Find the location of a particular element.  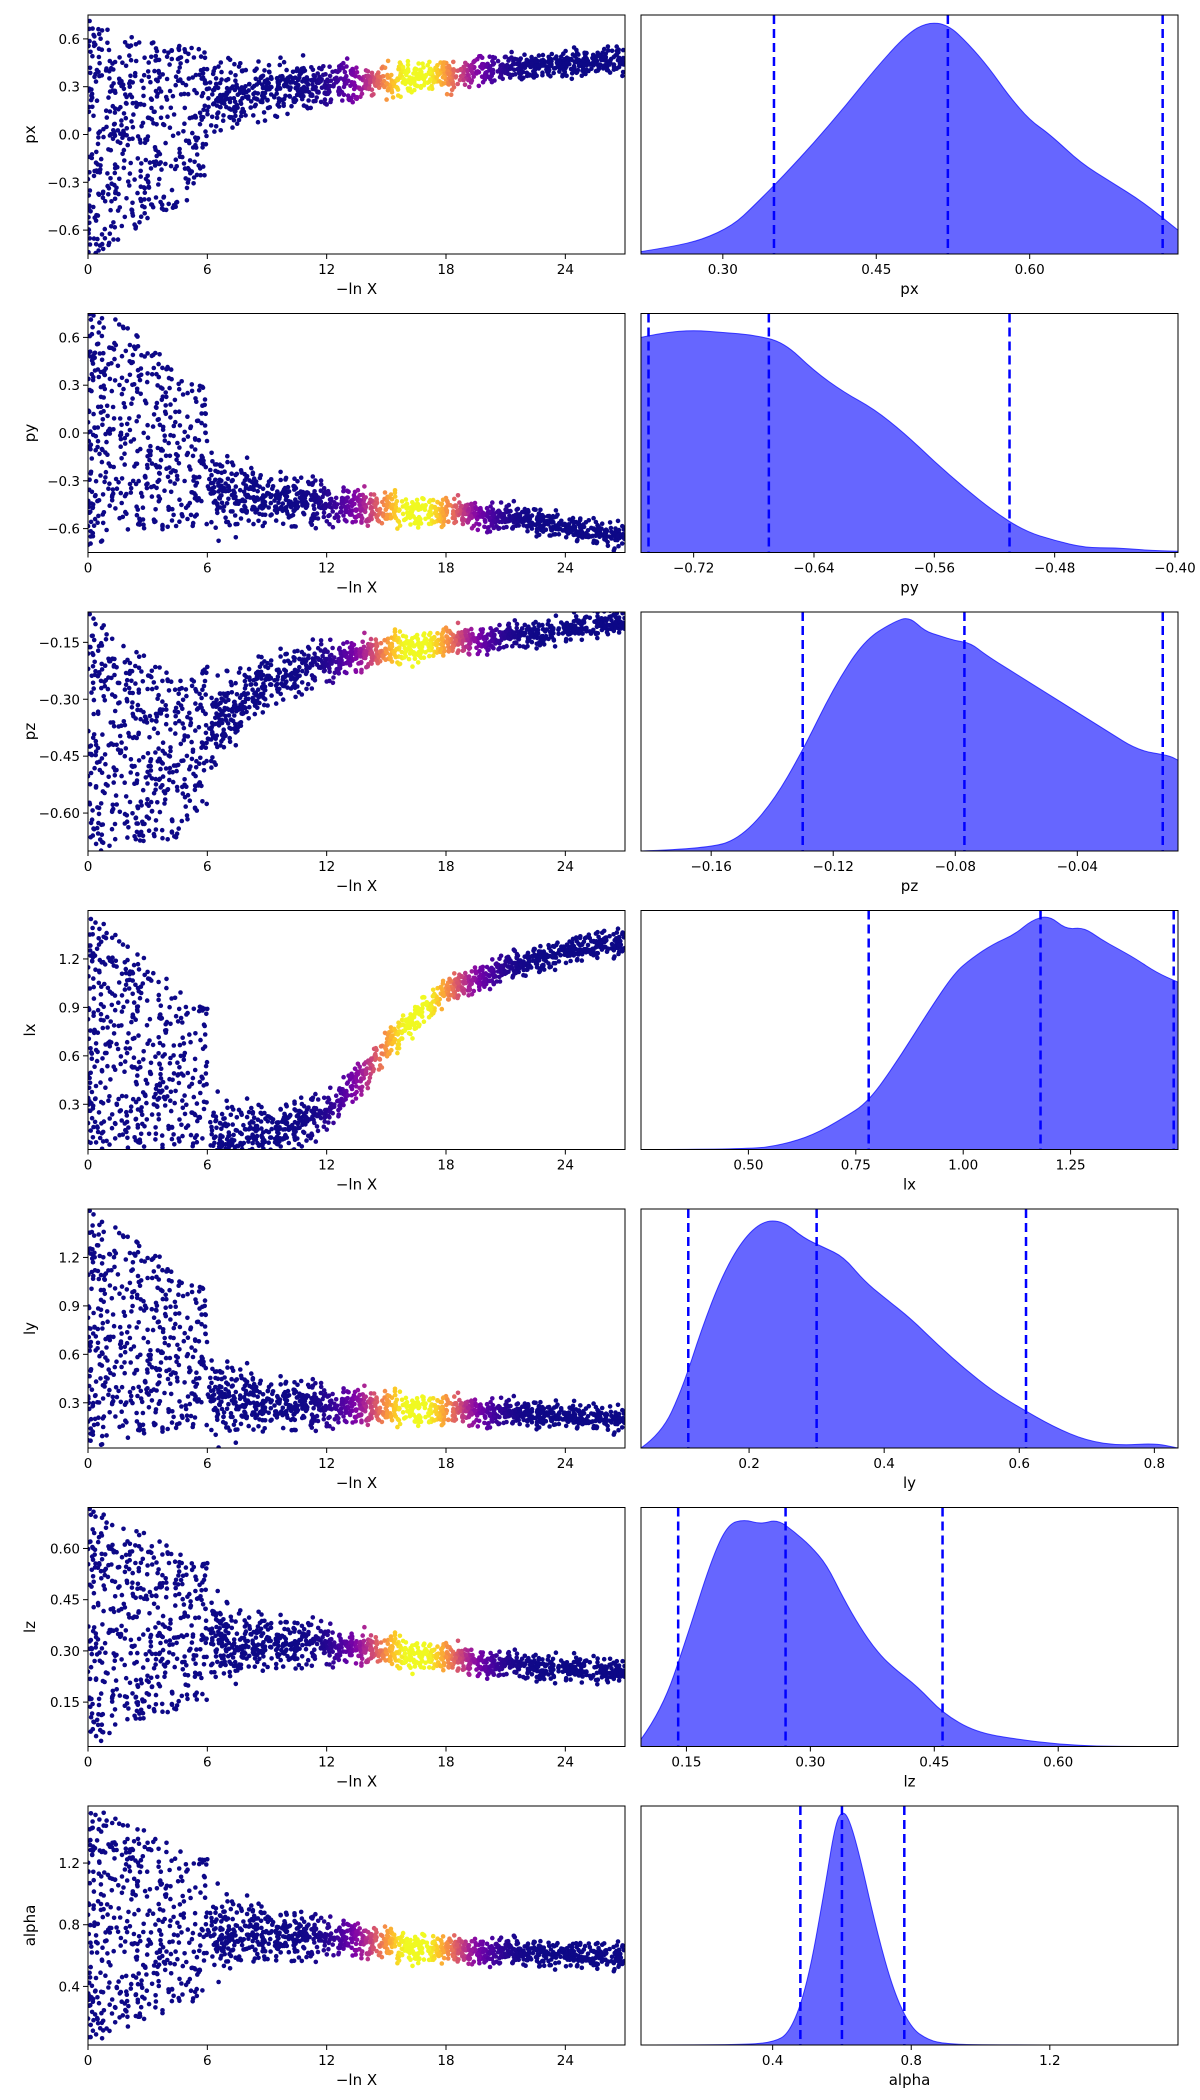

density-layer is located at coordinates (909, 433).